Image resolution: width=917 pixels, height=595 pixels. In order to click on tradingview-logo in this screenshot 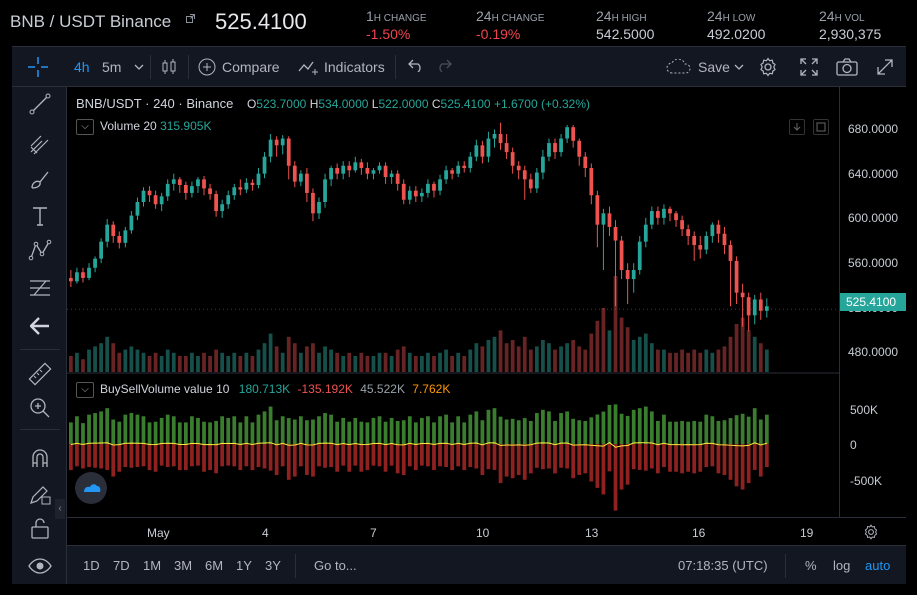, I will do `click(91, 488)`.